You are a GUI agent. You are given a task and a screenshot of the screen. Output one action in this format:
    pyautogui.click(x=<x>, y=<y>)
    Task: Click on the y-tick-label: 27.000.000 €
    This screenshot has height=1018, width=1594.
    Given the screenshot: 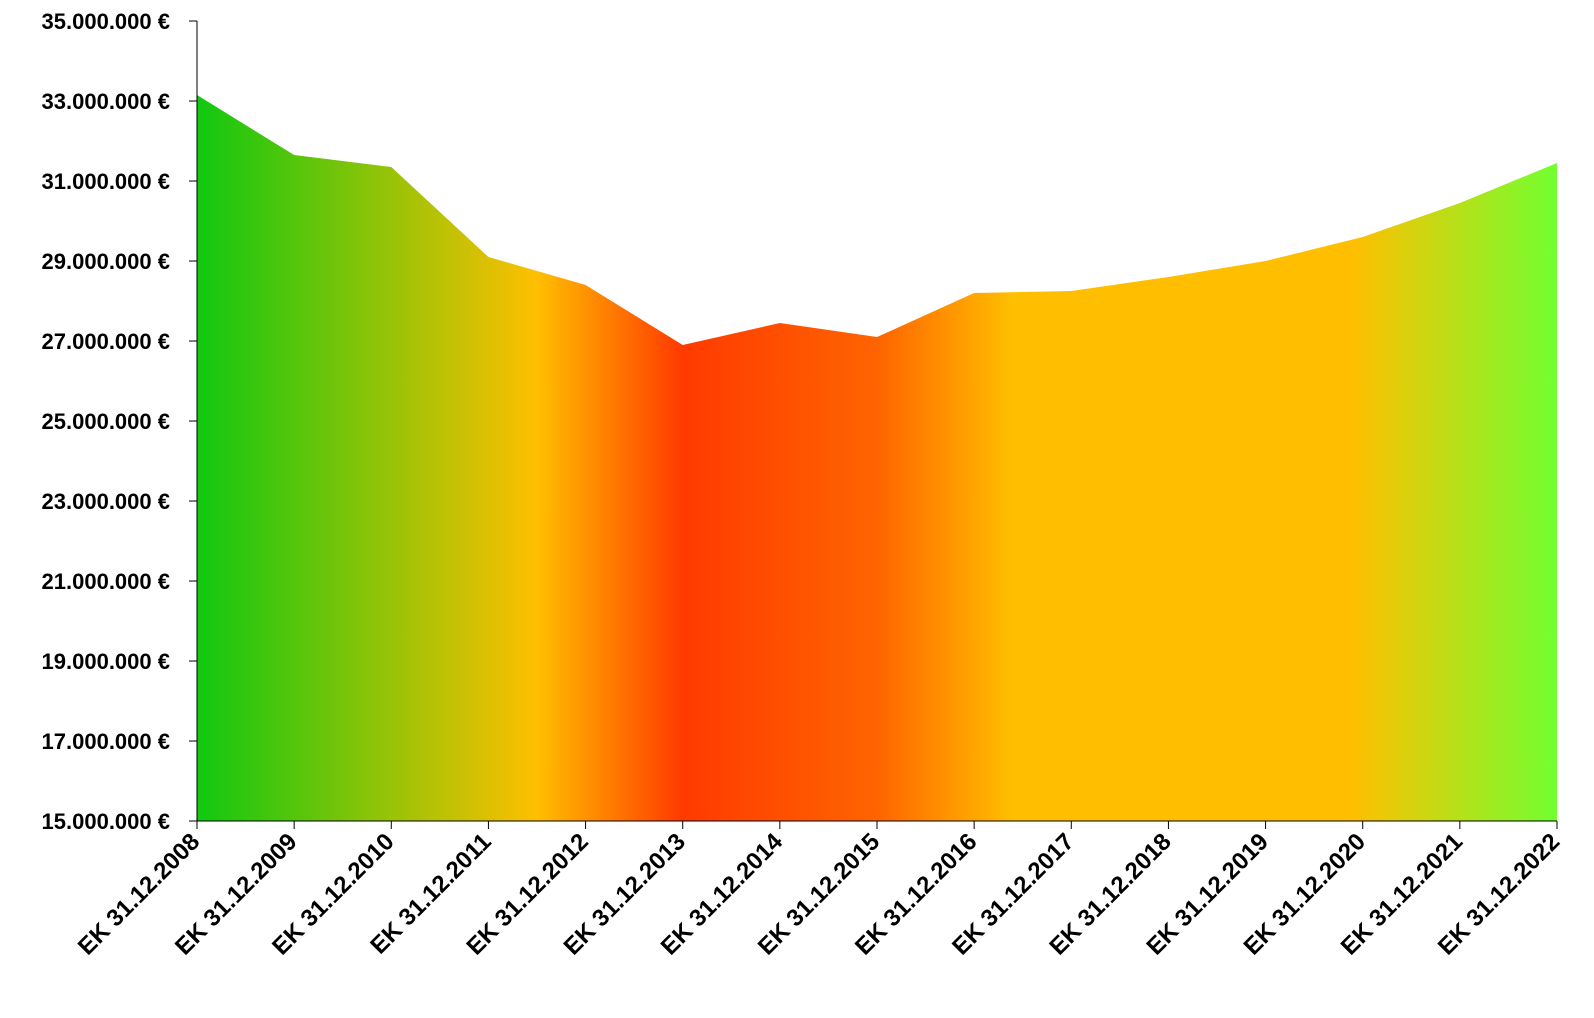 What is the action you would take?
    pyautogui.click(x=106, y=341)
    